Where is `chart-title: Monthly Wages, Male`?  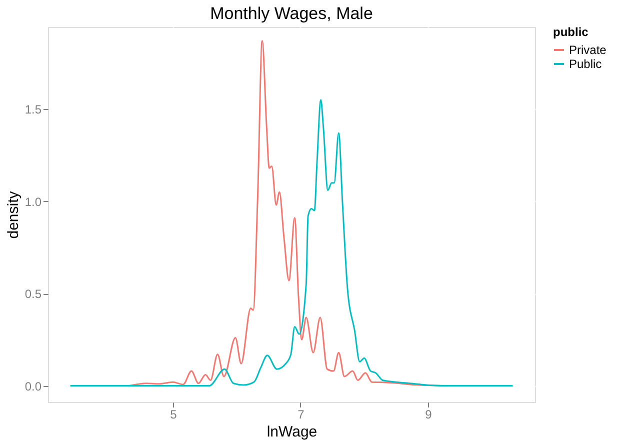 chart-title: Monthly Wages, Male is located at coordinates (291, 13).